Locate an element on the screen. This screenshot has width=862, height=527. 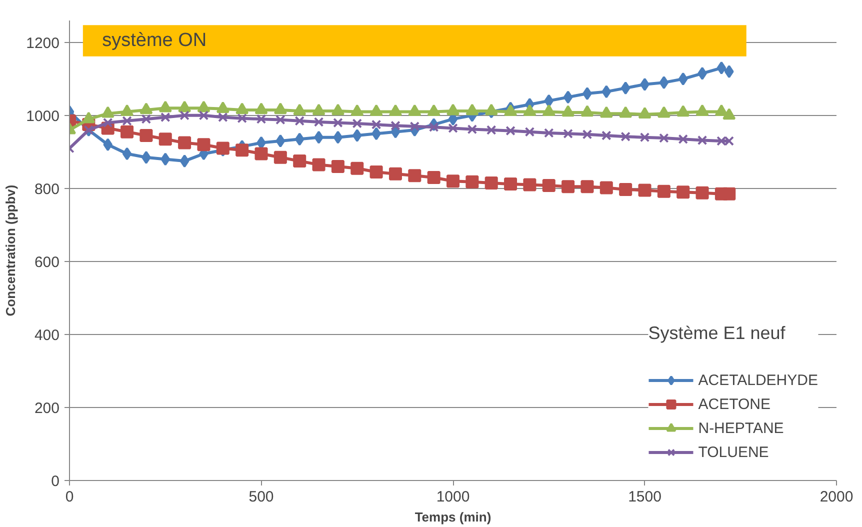
y-tick-label: 600 is located at coordinates (47, 262).